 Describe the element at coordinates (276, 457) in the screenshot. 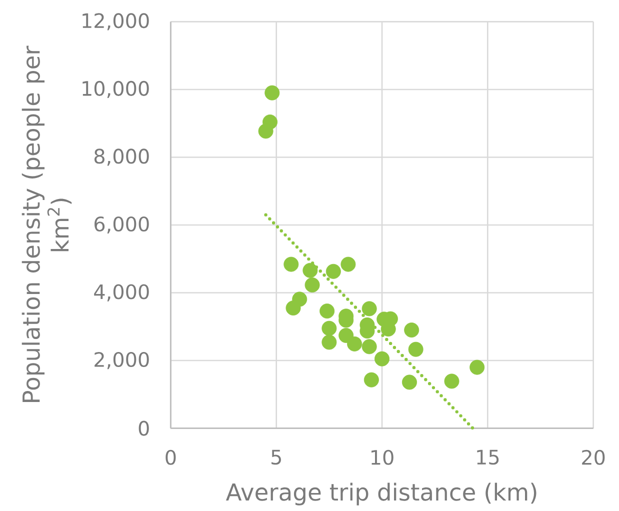

I see `x-tick-label: 5` at that location.